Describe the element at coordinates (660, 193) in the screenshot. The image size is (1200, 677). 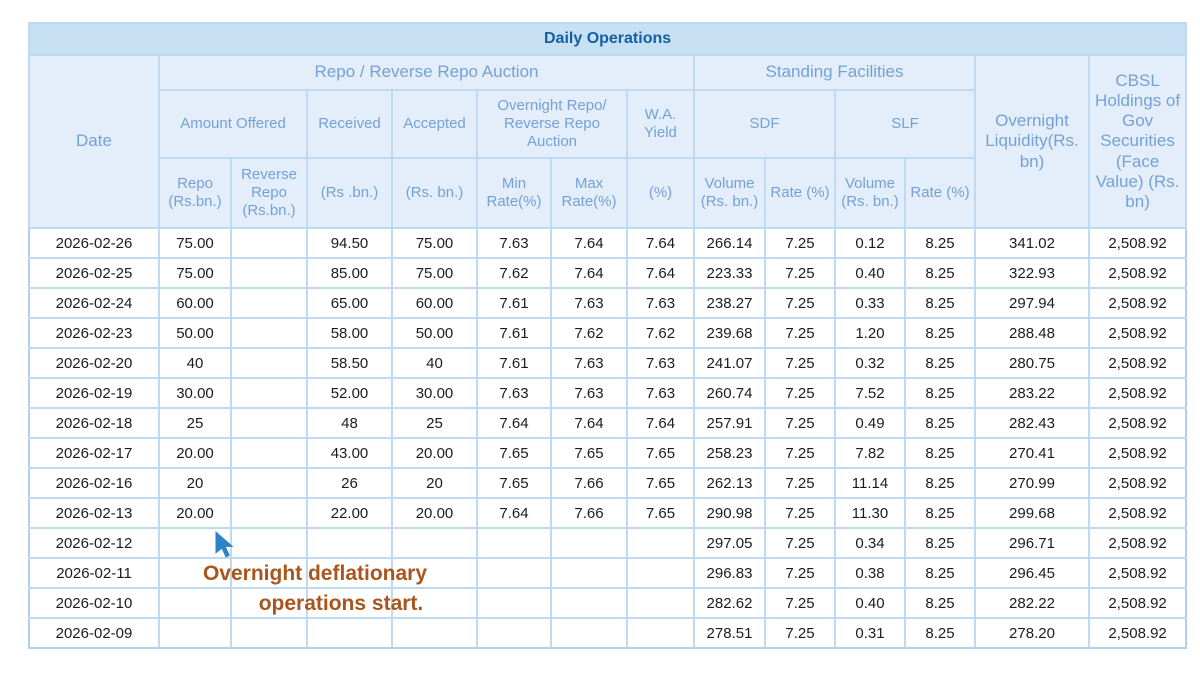
I see `col-header-pct-unit: (%)` at that location.